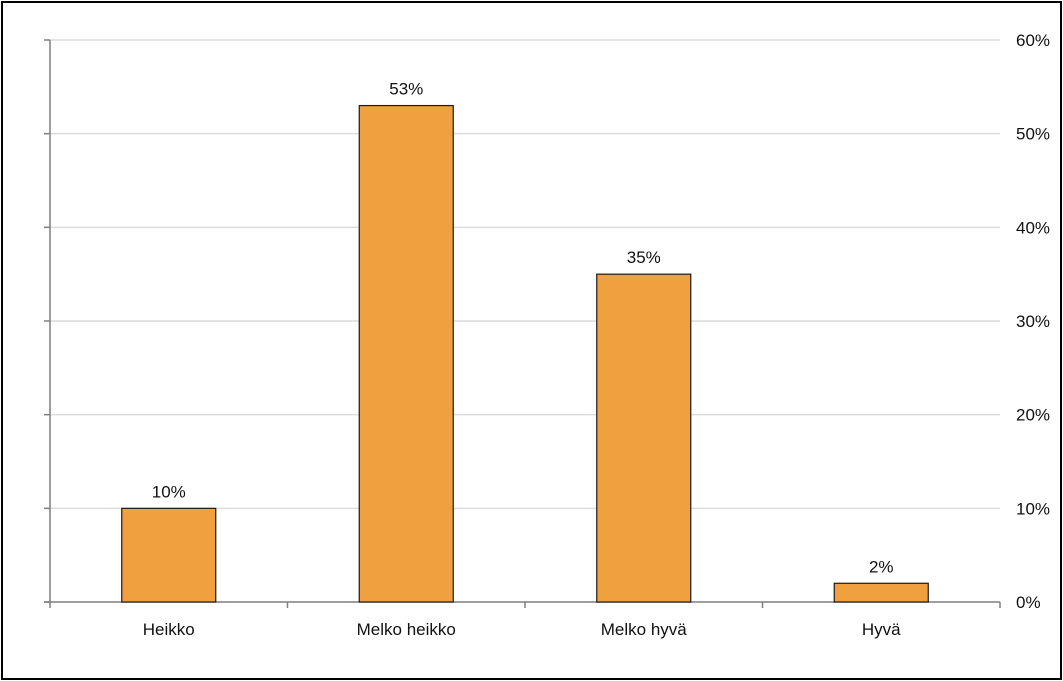  What do you see at coordinates (1033, 227) in the screenshot?
I see `y-tick-label: 40%` at bounding box center [1033, 227].